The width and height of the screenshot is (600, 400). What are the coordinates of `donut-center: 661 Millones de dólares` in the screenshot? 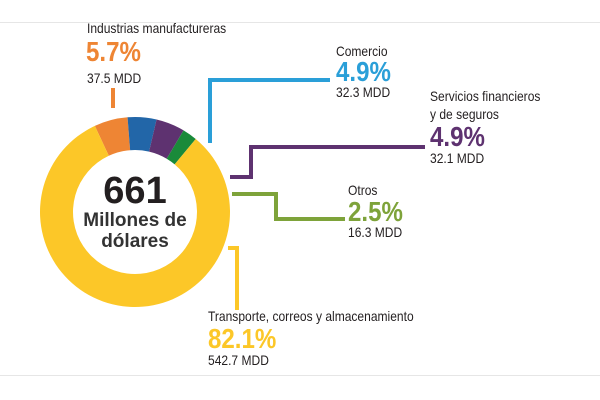 It's located at (135, 212).